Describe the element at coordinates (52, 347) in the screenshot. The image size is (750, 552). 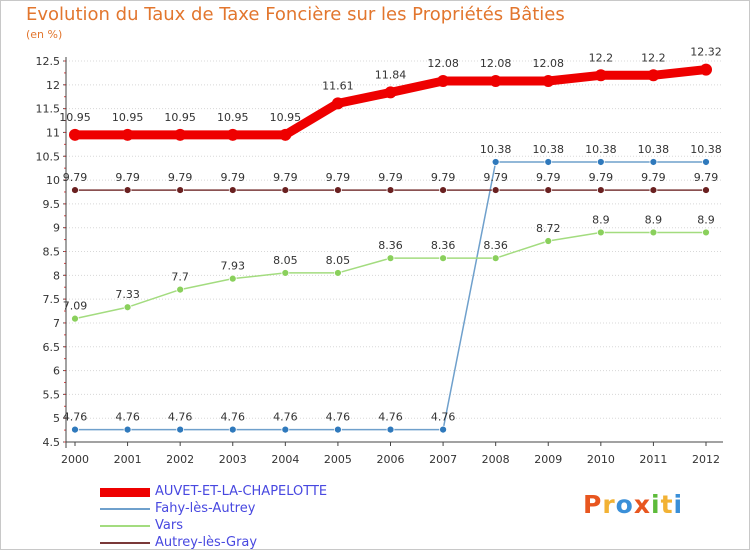
I see `y-tick-label: 6.5` at that location.